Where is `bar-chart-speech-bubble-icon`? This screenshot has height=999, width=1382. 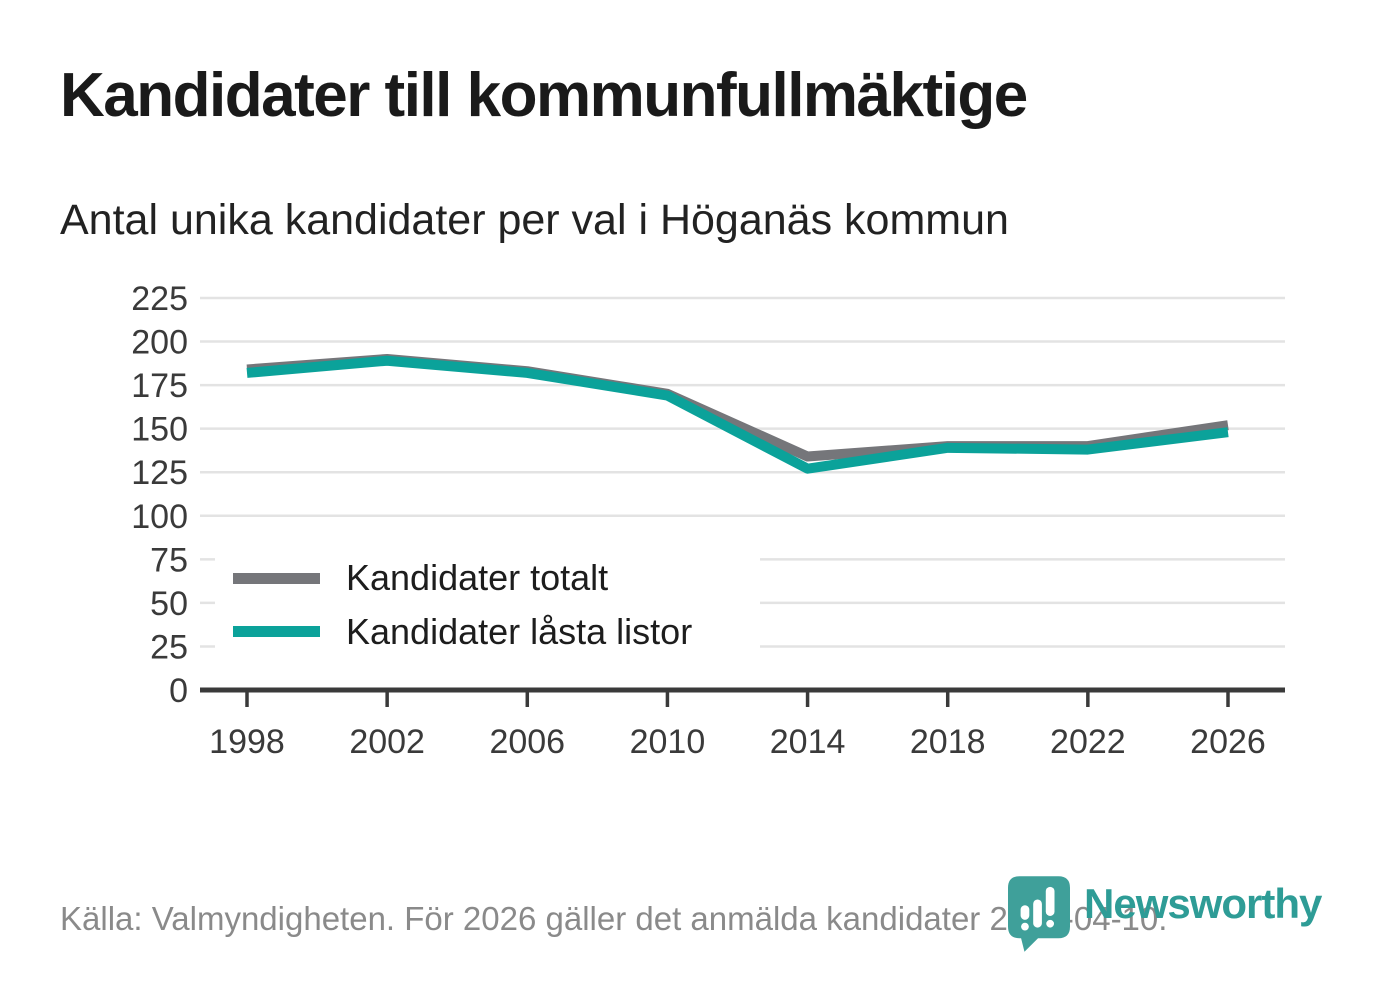
bar-chart-speech-bubble-icon is located at coordinates (1039, 914).